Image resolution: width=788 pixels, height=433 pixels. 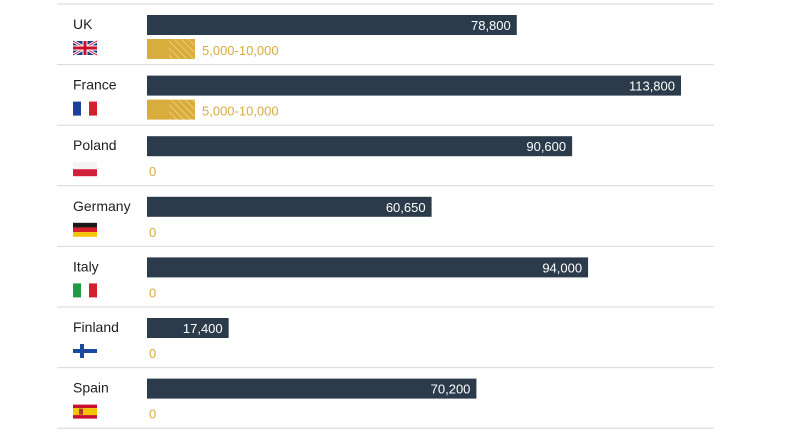 I want to click on country-label: Spain, so click(x=91, y=388).